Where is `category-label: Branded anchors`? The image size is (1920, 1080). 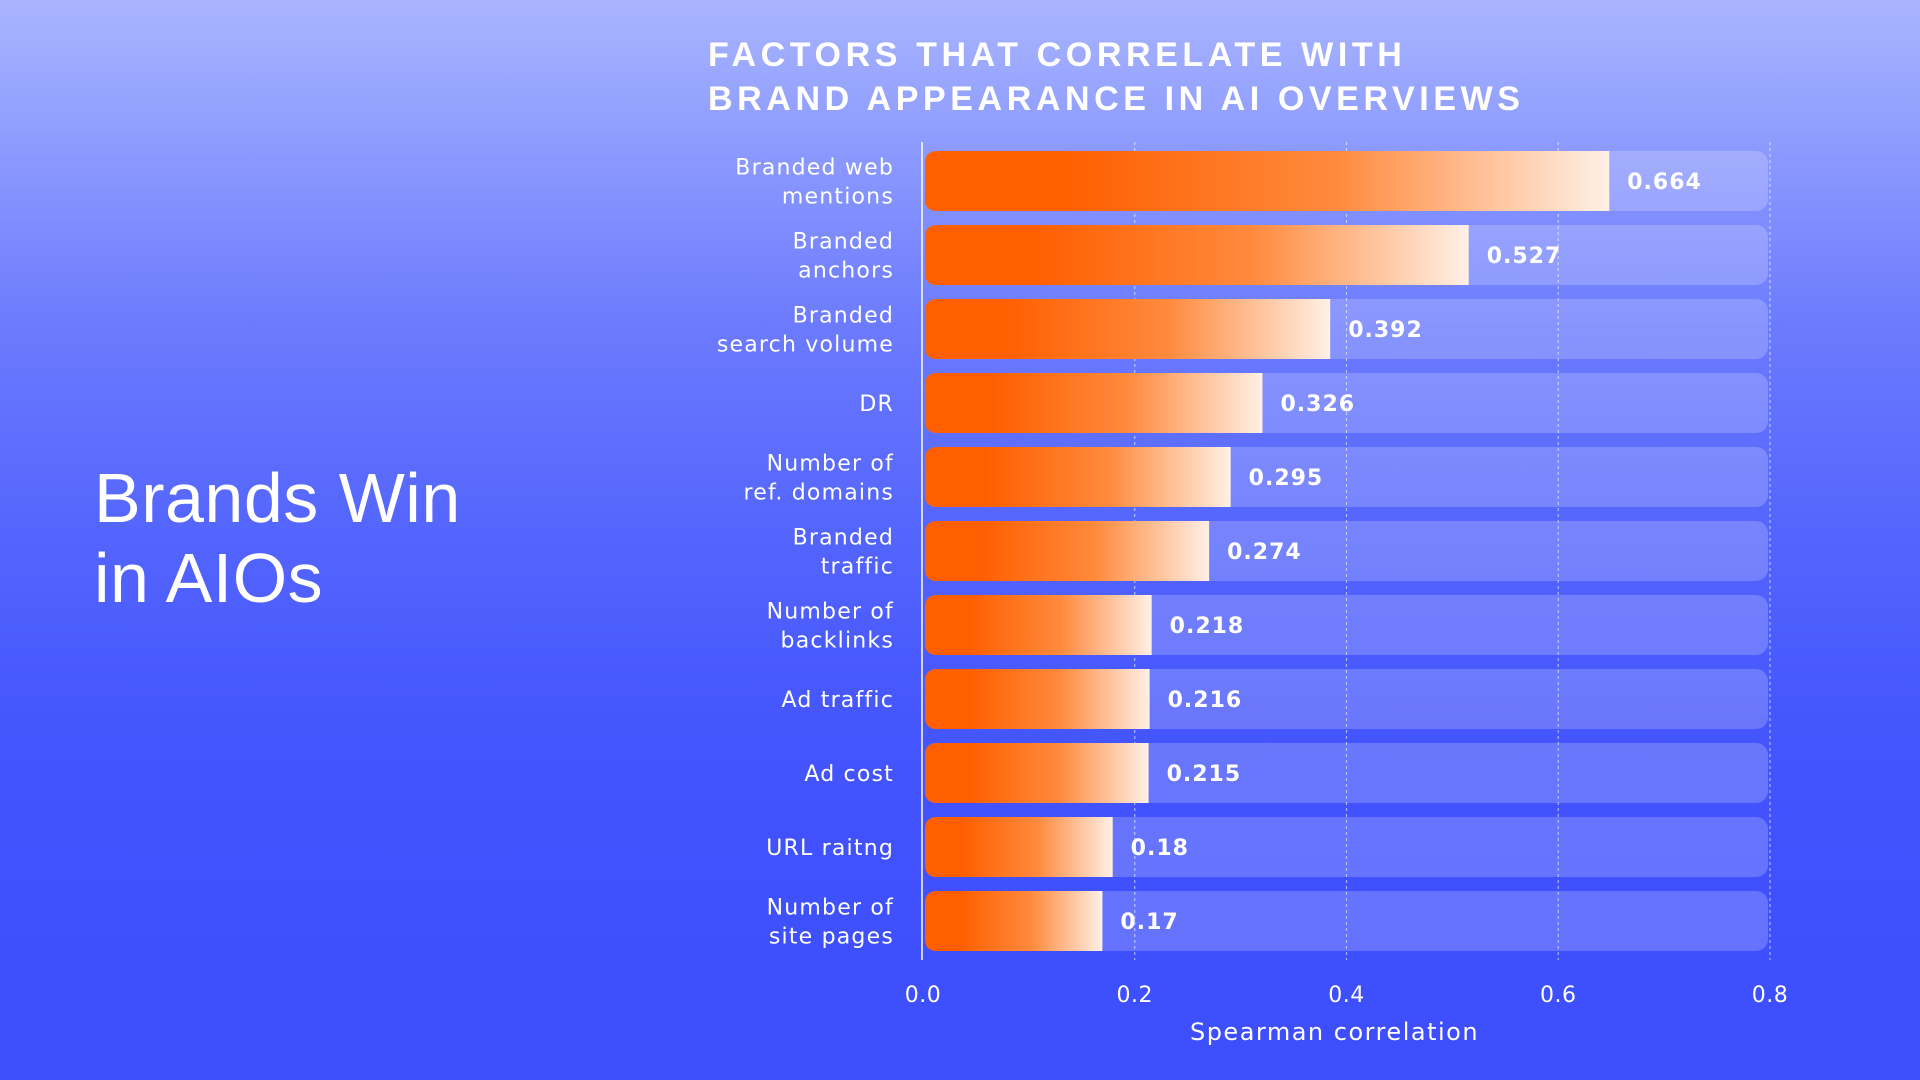 category-label: Branded anchors is located at coordinates (843, 257).